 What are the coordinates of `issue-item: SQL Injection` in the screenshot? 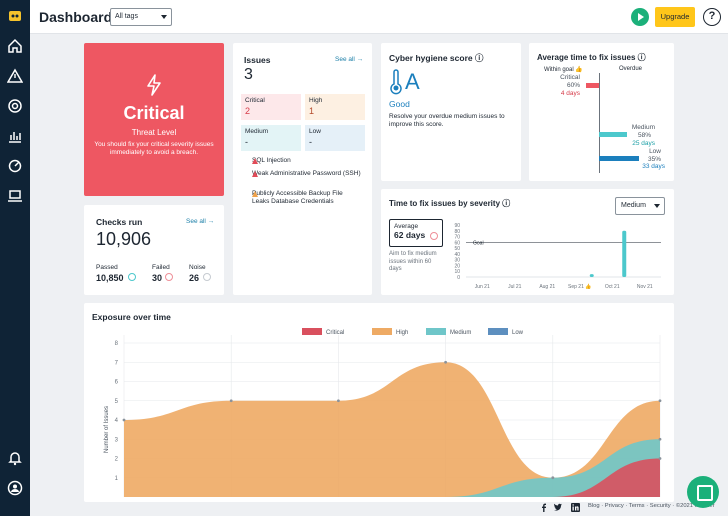 It's located at (301, 161).